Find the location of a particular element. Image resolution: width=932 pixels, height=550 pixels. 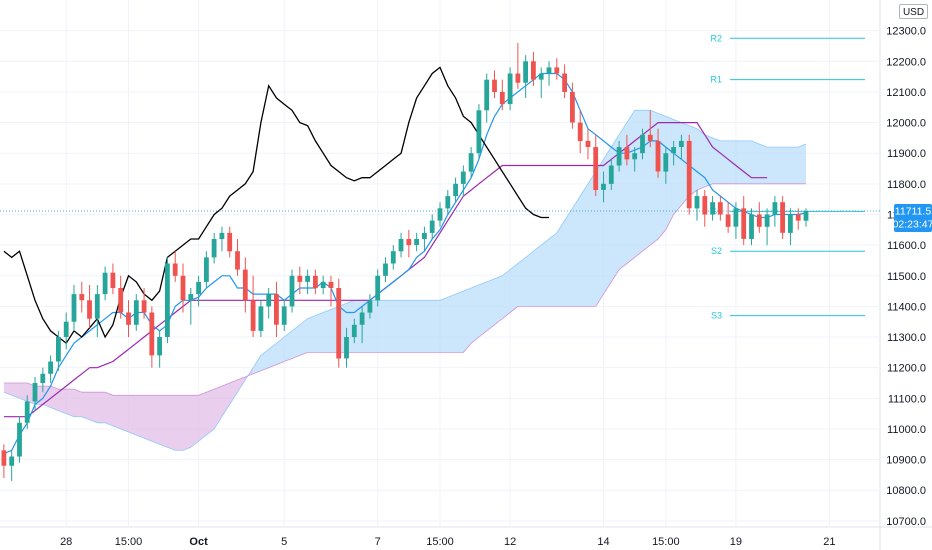

price-tick-label: 11900.0 is located at coordinates (906, 154).